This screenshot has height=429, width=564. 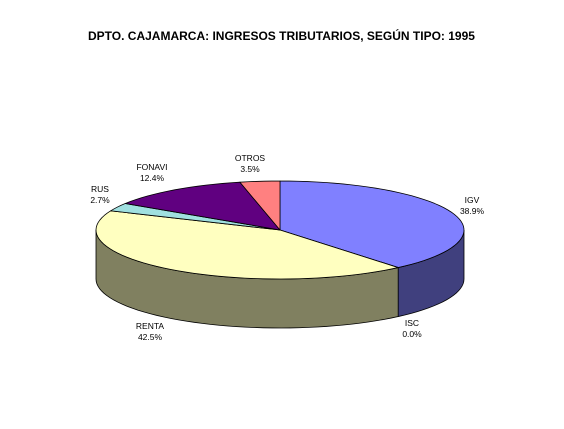 I want to click on slice-label-isc: ISC, so click(x=412, y=323).